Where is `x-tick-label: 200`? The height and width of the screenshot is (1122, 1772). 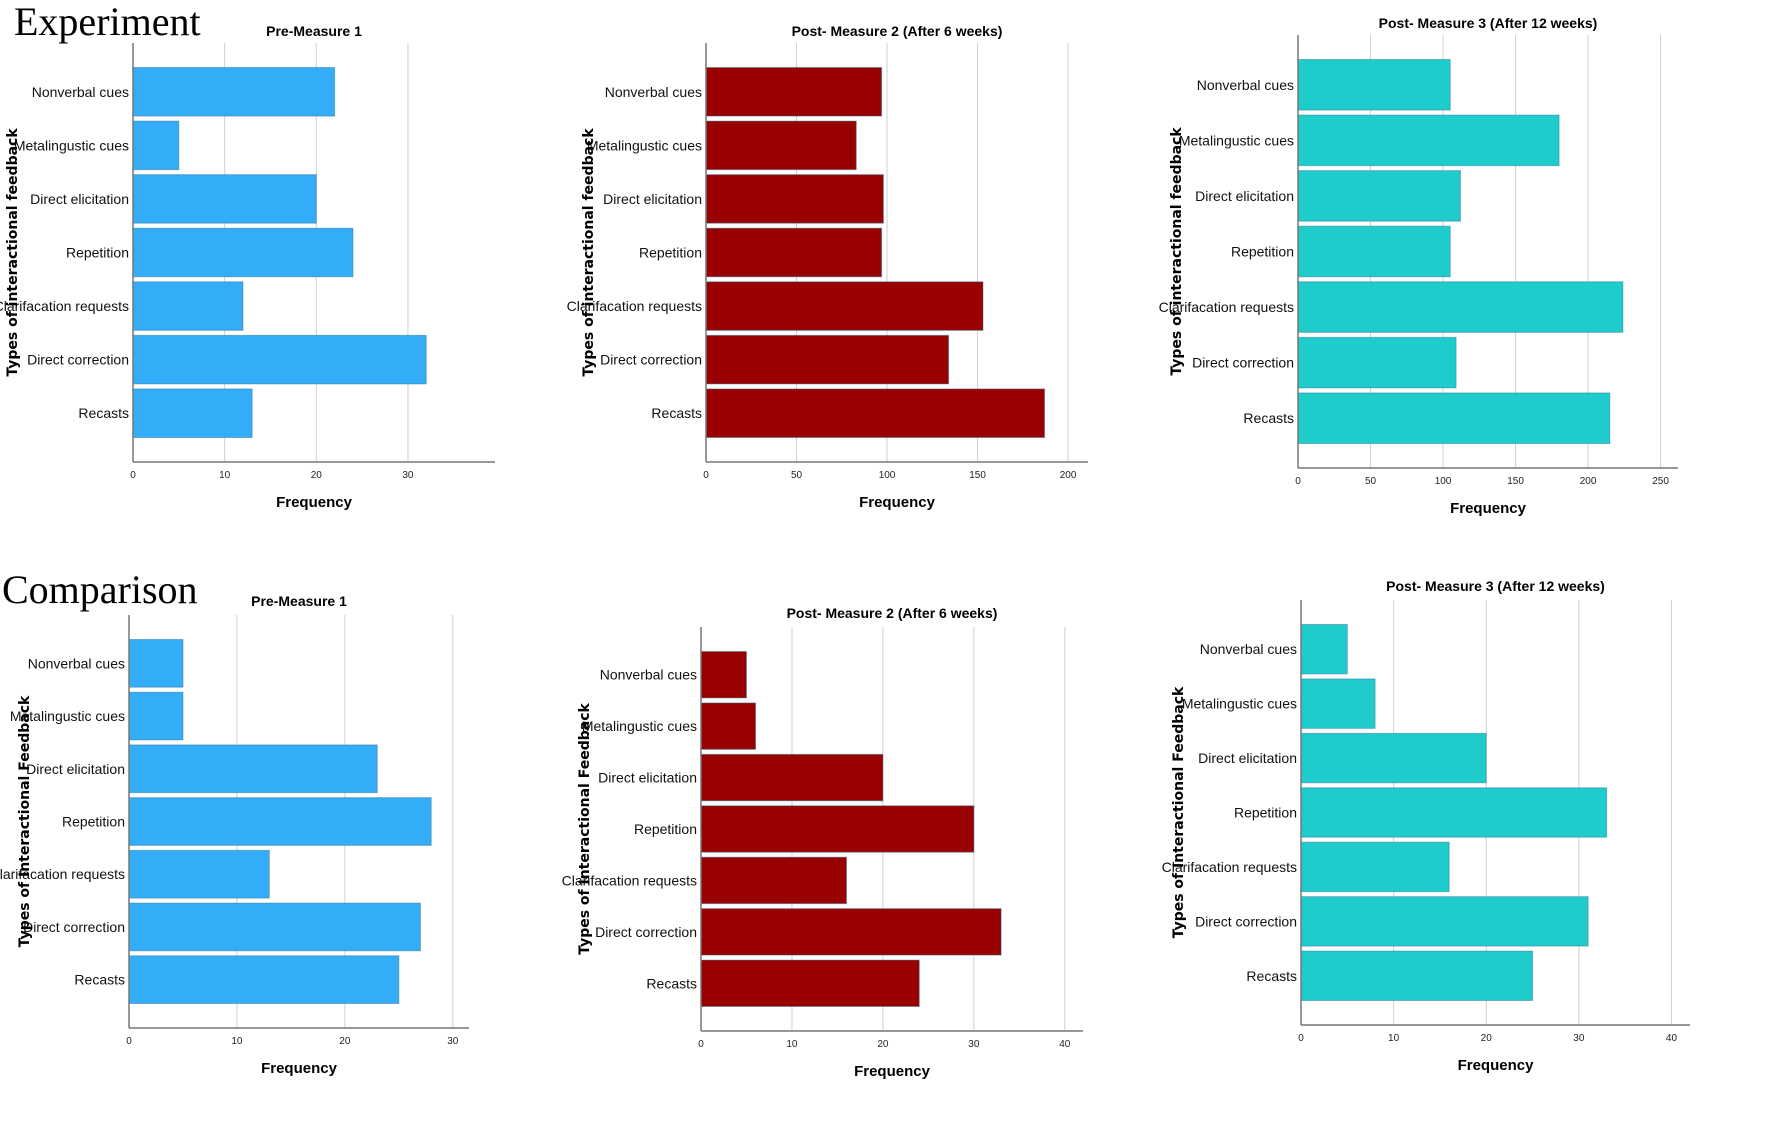
x-tick-label: 200 is located at coordinates (1068, 475).